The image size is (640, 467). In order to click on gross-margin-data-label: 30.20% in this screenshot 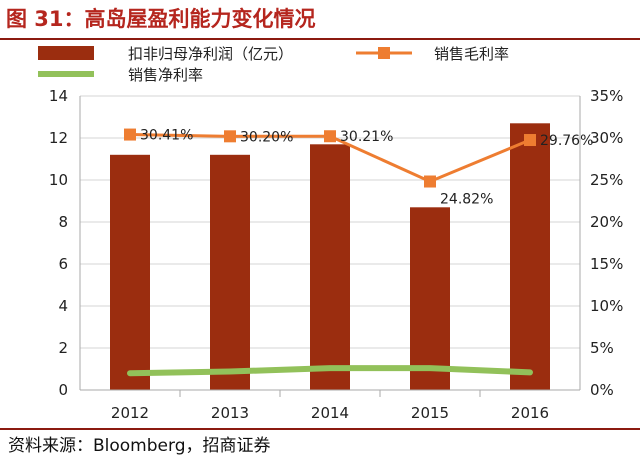, I will do `click(266, 137)`.